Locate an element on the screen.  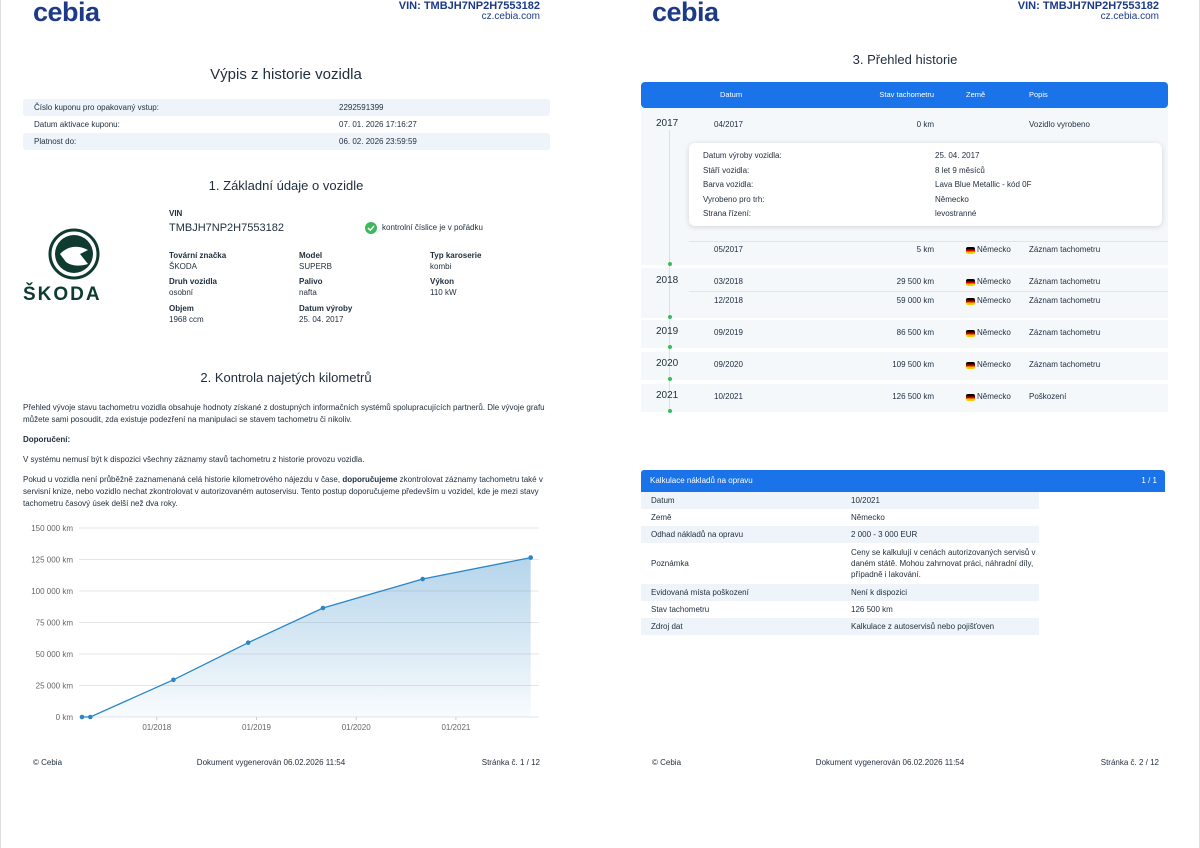
cost-value: Není k dispozici is located at coordinates (879, 592).